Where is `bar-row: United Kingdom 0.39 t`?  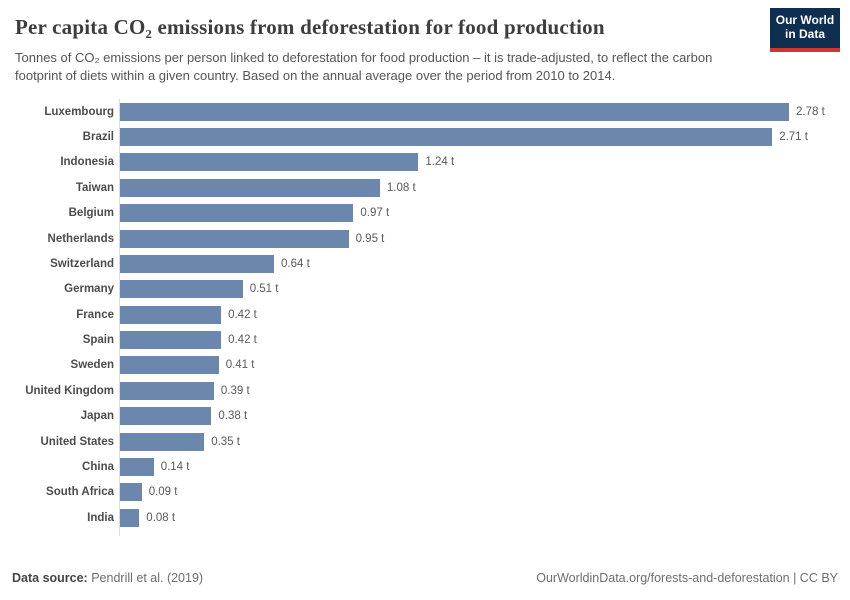 bar-row: United Kingdom 0.39 t is located at coordinates (425, 391).